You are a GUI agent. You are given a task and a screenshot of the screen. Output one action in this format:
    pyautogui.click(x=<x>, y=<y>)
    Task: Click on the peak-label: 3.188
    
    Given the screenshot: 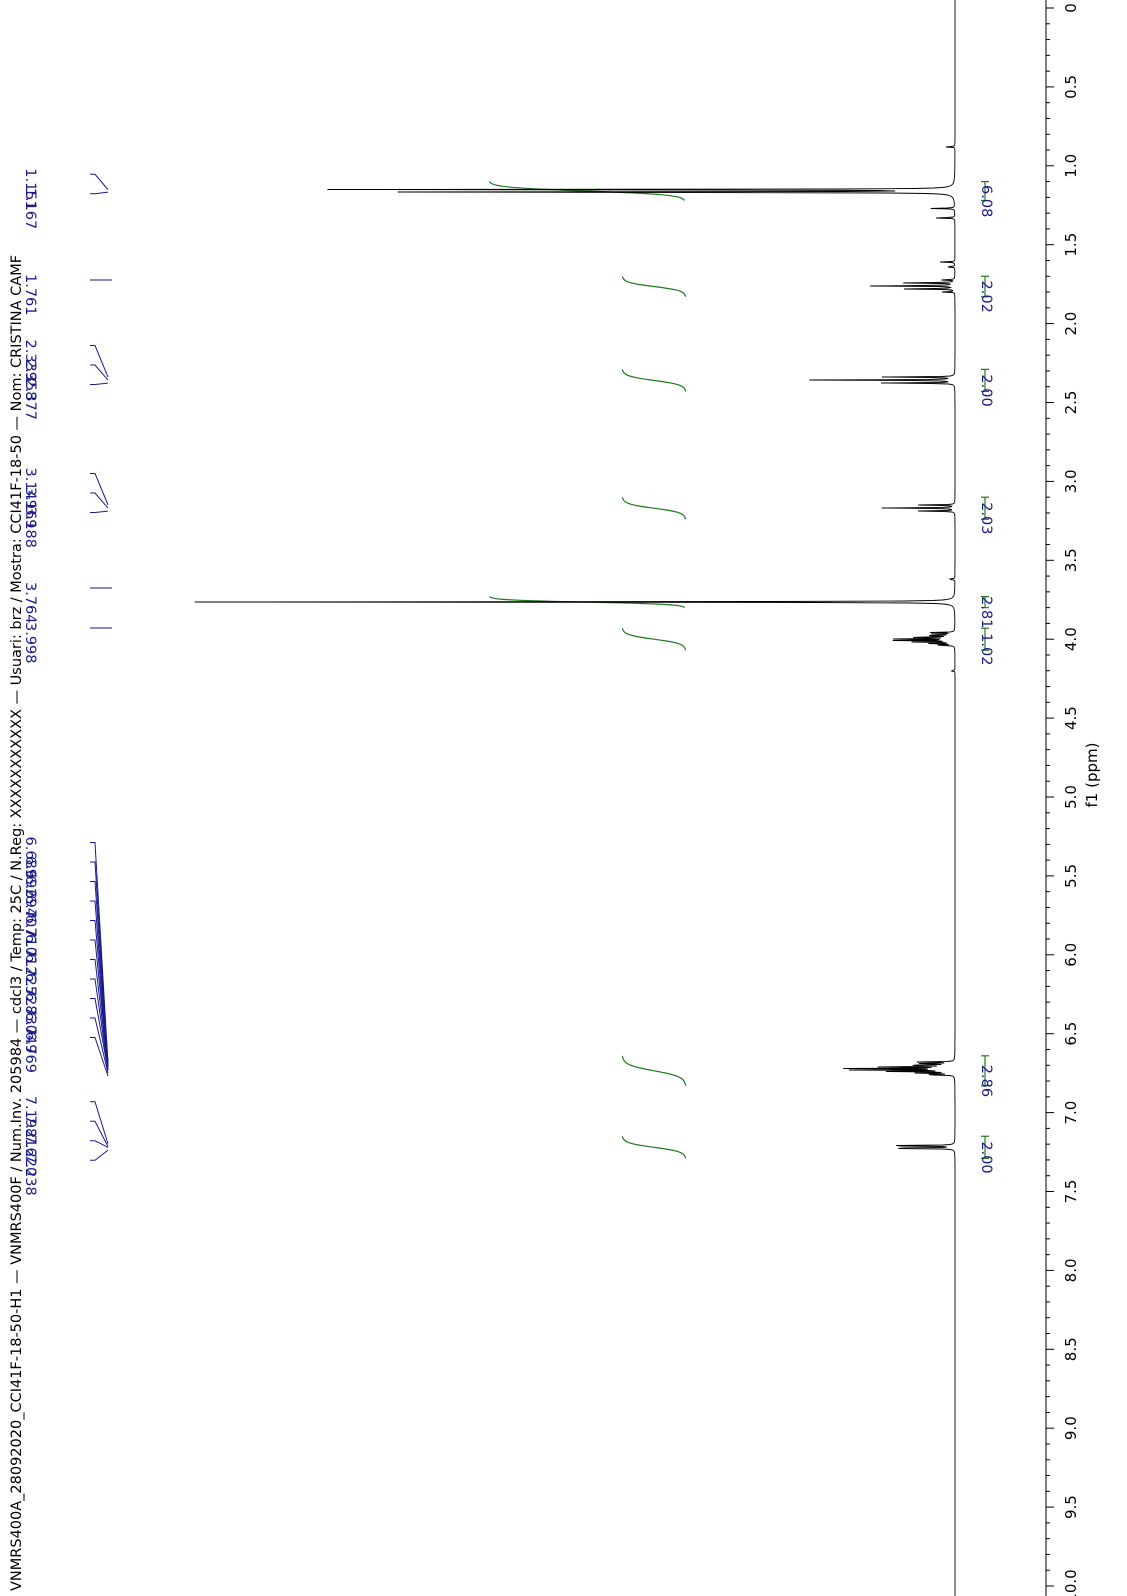 What is the action you would take?
    pyautogui.click(x=30, y=528)
    